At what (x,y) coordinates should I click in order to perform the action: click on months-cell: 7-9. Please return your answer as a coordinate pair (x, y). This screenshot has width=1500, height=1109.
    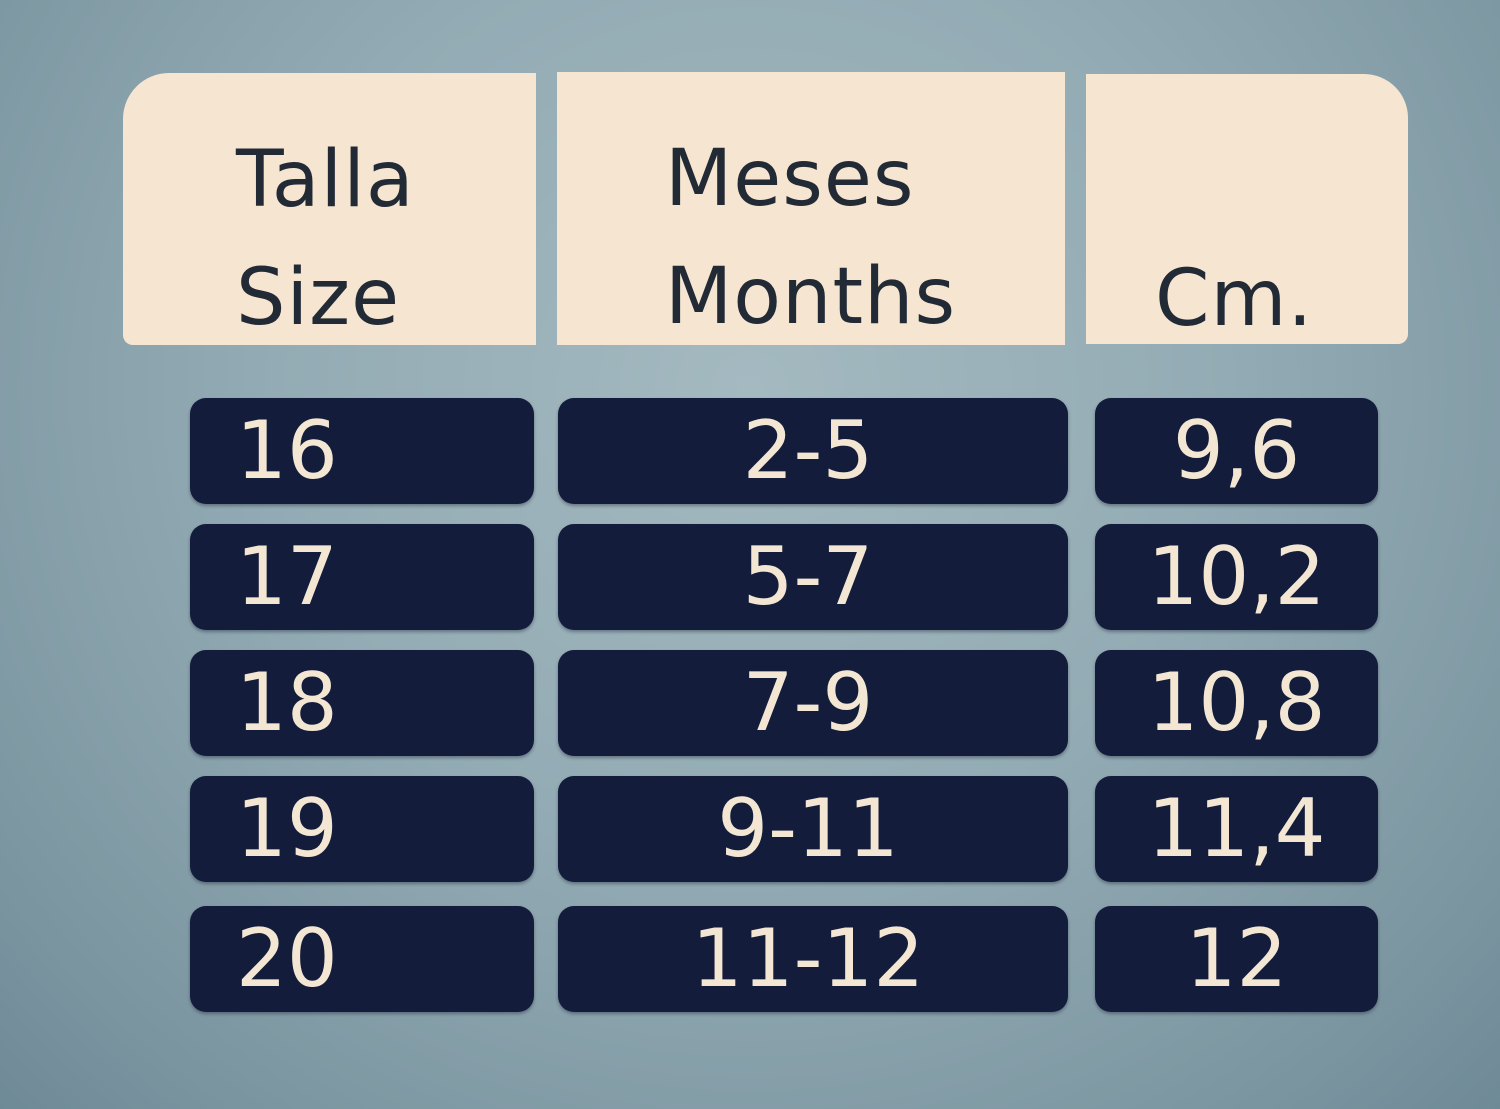
    Looking at the image, I should click on (813, 703).